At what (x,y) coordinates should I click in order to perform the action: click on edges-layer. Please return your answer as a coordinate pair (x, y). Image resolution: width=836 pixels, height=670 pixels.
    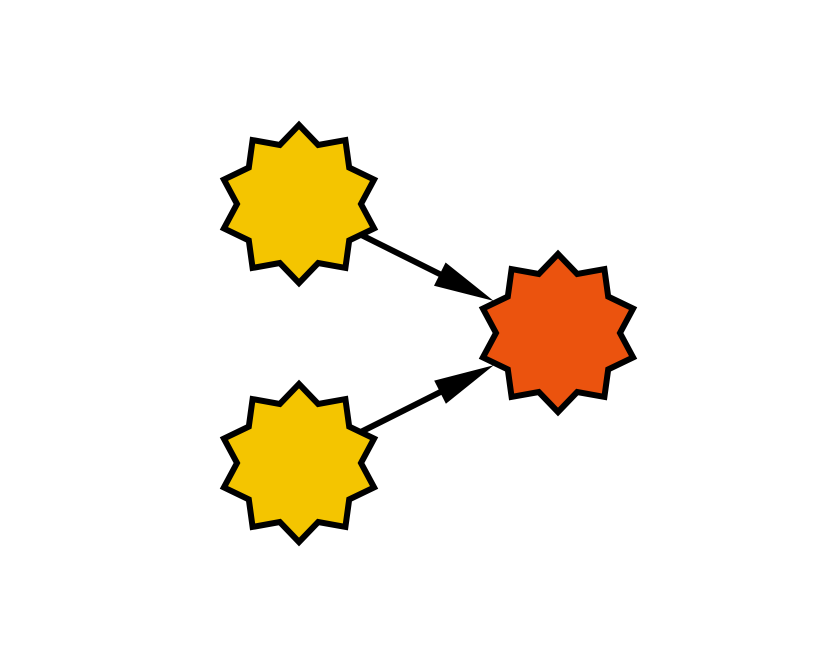
    Looking at the image, I should click on (427, 333).